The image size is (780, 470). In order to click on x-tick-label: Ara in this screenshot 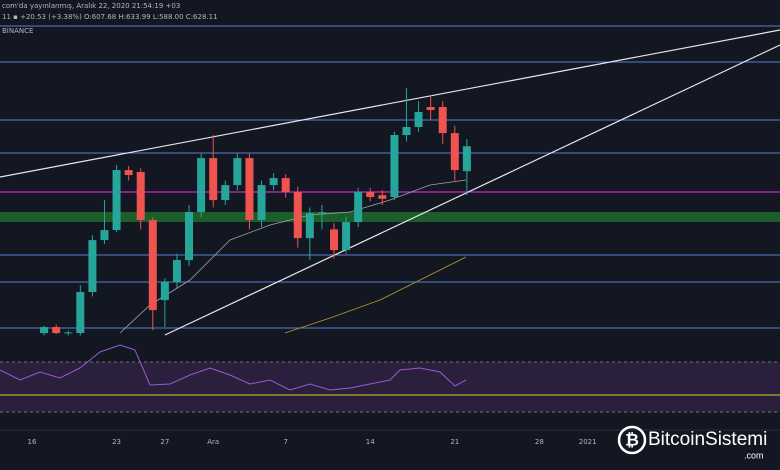, I will do `click(213, 442)`.